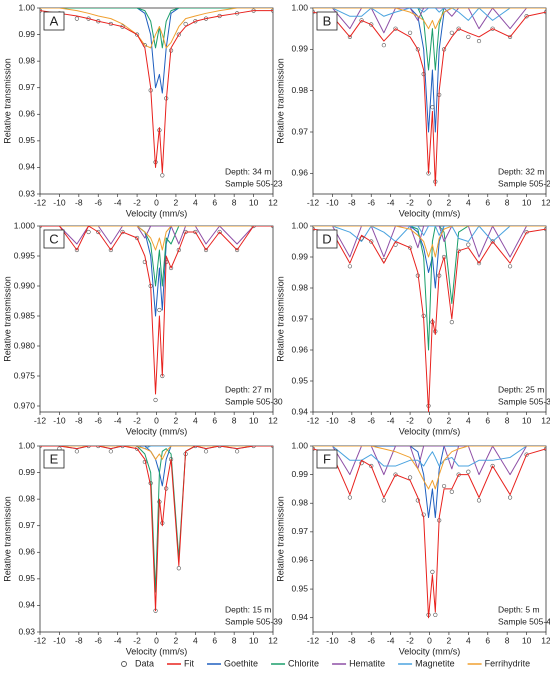 This screenshot has width=550, height=679. Describe the element at coordinates (248, 389) in the screenshot. I see `depth-label: Depth: 27 m` at that location.